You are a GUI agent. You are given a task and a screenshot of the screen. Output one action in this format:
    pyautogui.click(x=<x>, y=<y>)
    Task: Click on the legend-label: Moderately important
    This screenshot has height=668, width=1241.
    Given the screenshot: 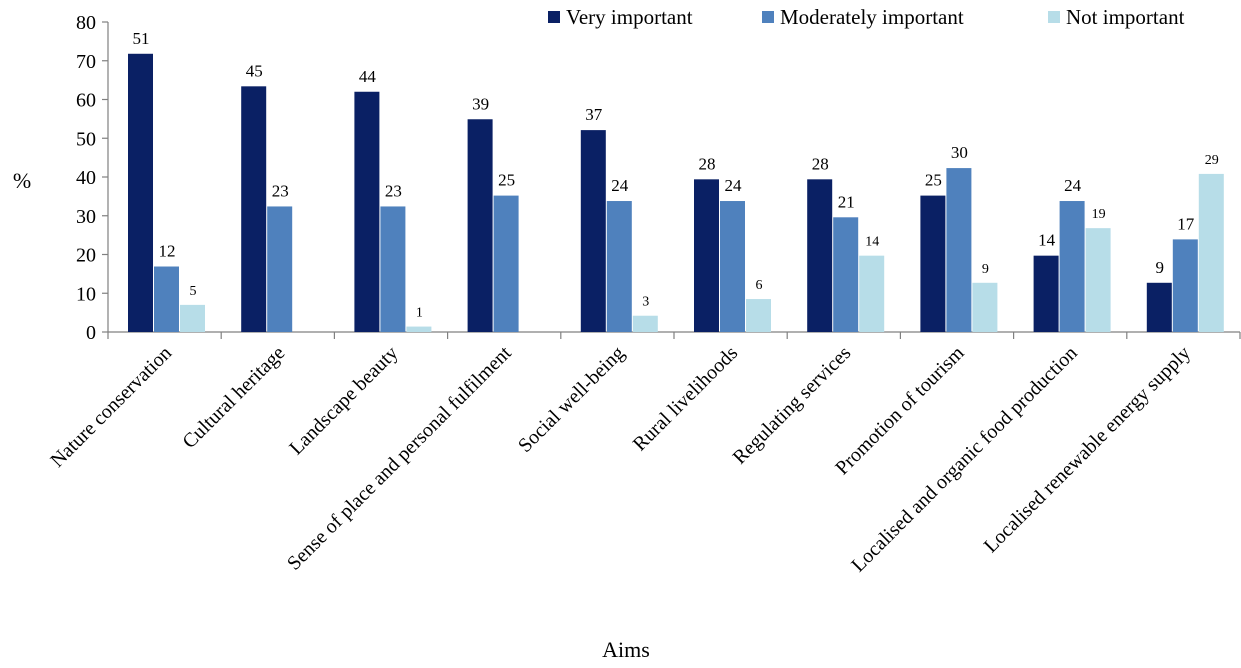 What is the action you would take?
    pyautogui.click(x=872, y=17)
    